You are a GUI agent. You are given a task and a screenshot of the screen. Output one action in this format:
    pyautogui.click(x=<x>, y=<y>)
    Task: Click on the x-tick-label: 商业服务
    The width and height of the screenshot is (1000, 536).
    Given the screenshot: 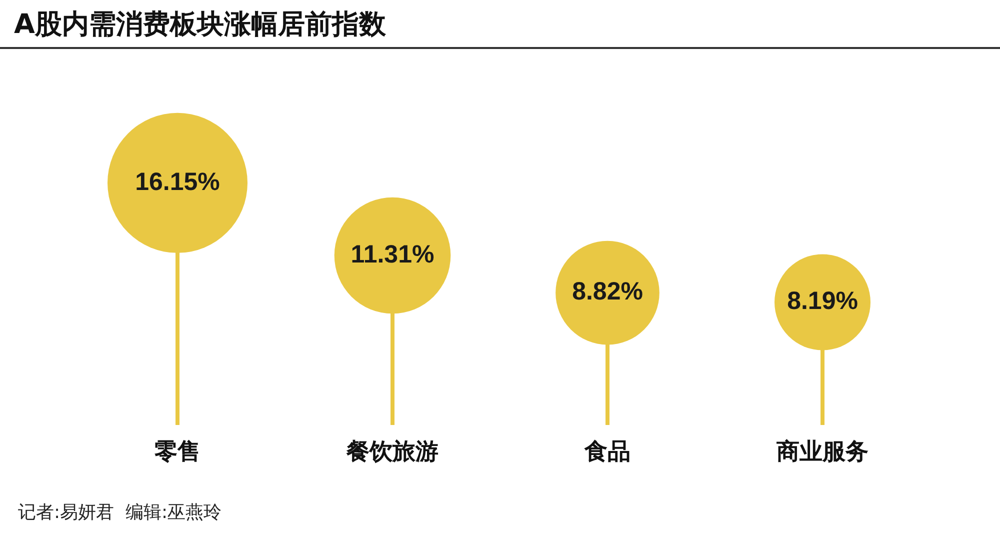 What is the action you would take?
    pyautogui.click(x=822, y=451)
    